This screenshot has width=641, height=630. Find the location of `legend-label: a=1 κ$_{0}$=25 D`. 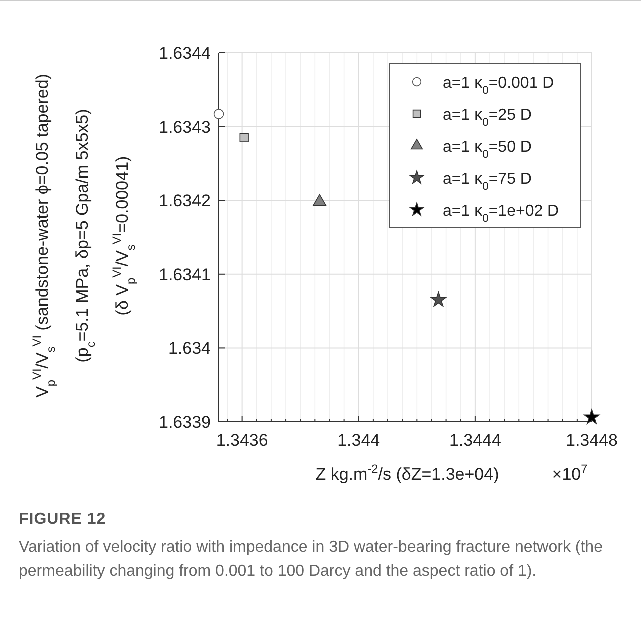

legend-label: a=1 κ$_{0}$=25 D is located at coordinates (487, 118).